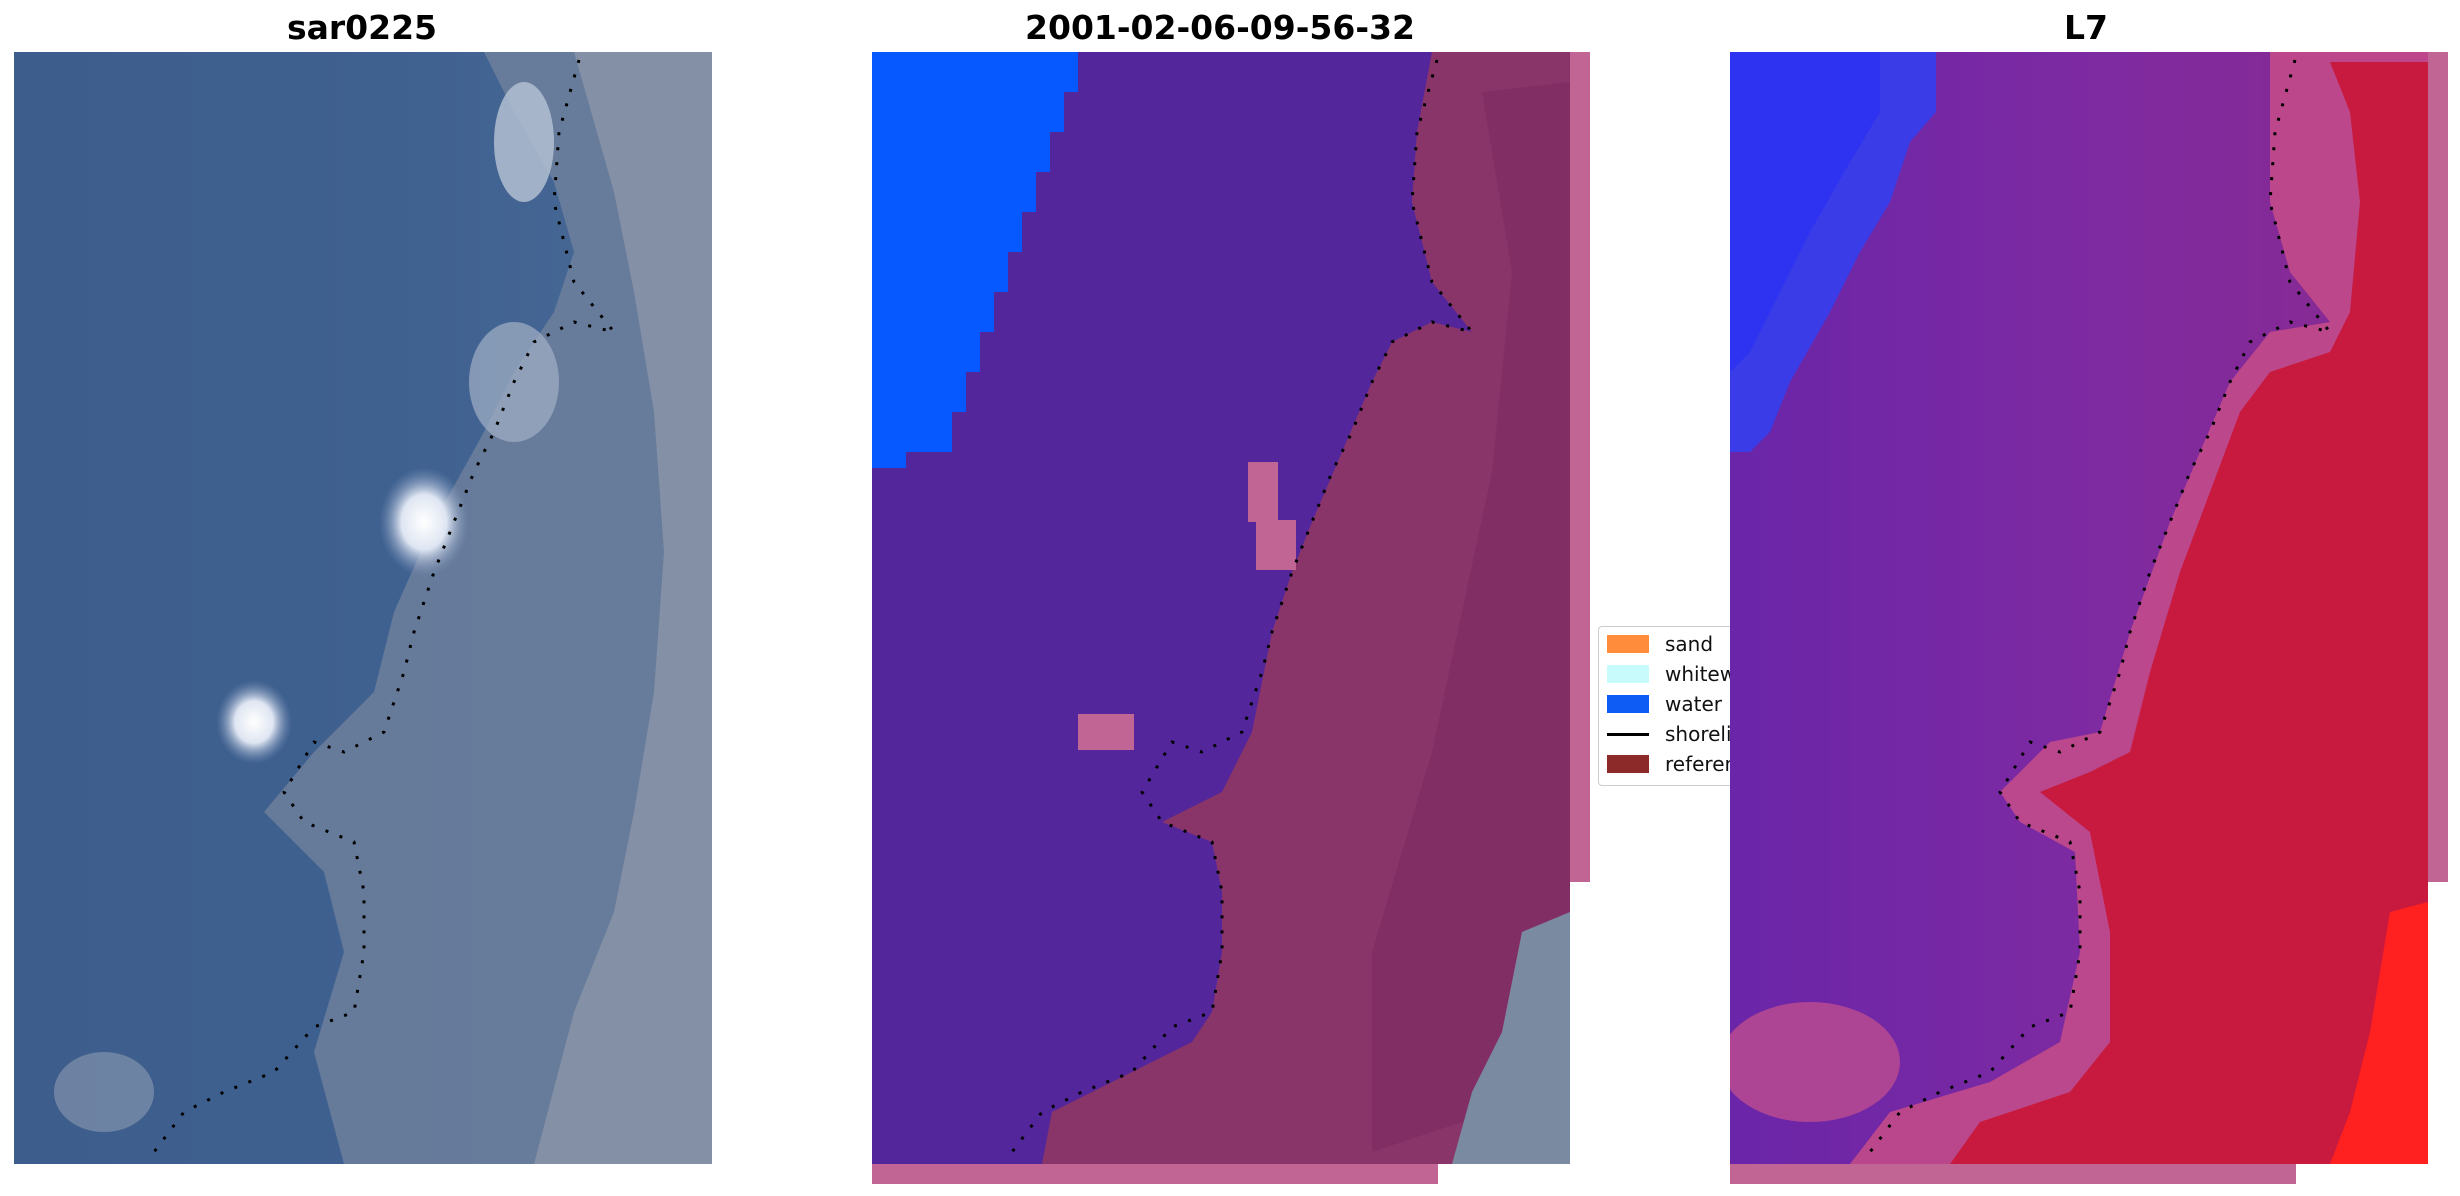 The image size is (2460, 1196). What do you see at coordinates (1628, 644) in the screenshot?
I see `legend-swatch-sand` at bounding box center [1628, 644].